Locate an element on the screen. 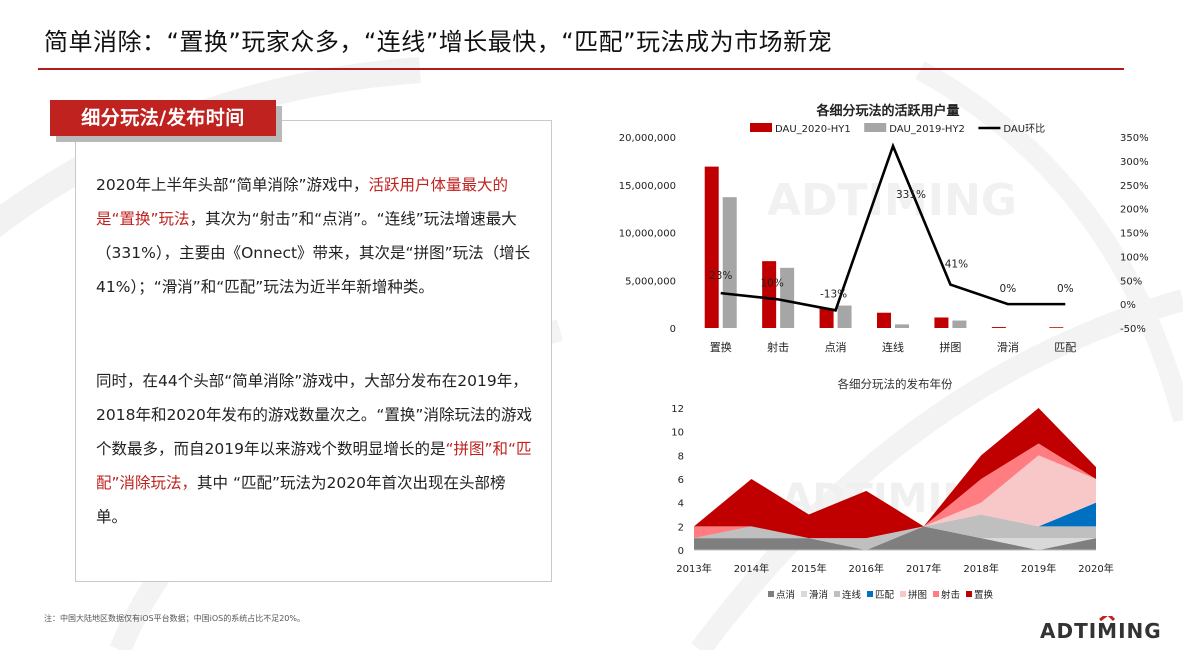 The width and height of the screenshot is (1183, 650). y-tick-label: 8 is located at coordinates (681, 456).